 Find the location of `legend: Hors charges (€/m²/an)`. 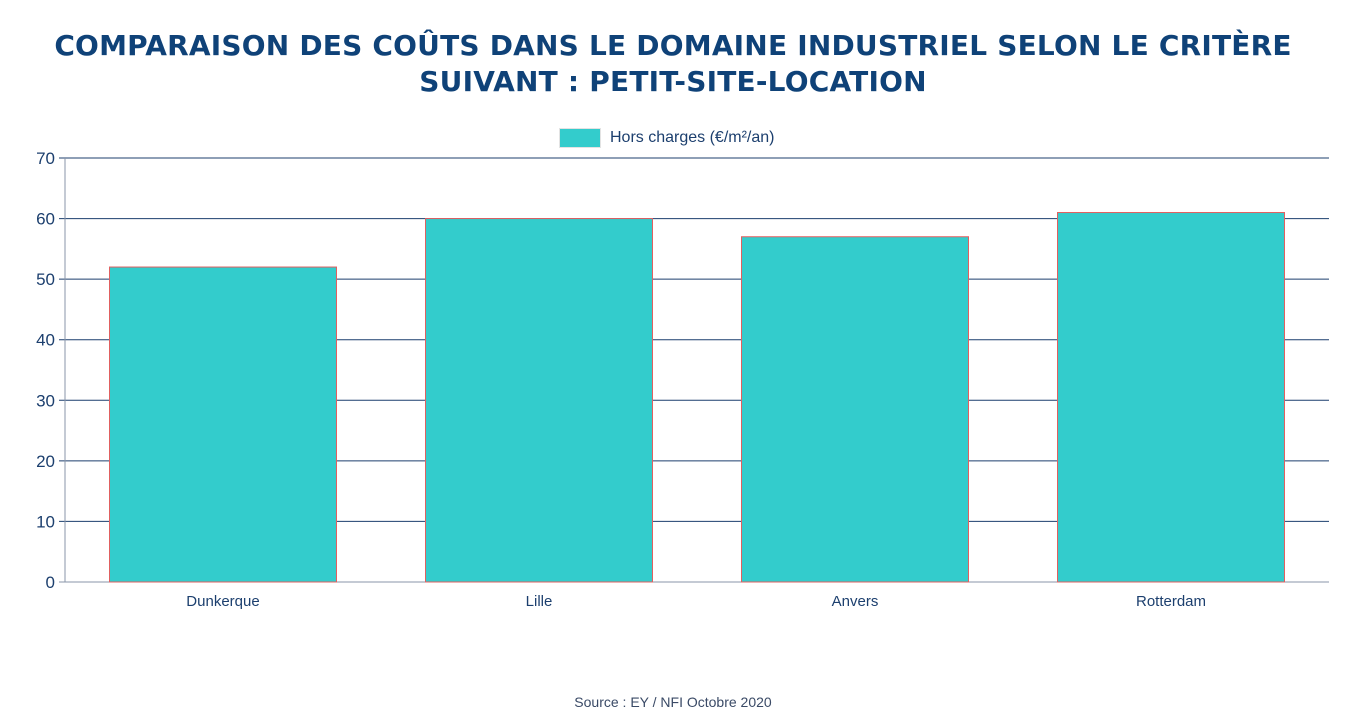

legend: Hors charges (€/m²/an) is located at coordinates (667, 138).